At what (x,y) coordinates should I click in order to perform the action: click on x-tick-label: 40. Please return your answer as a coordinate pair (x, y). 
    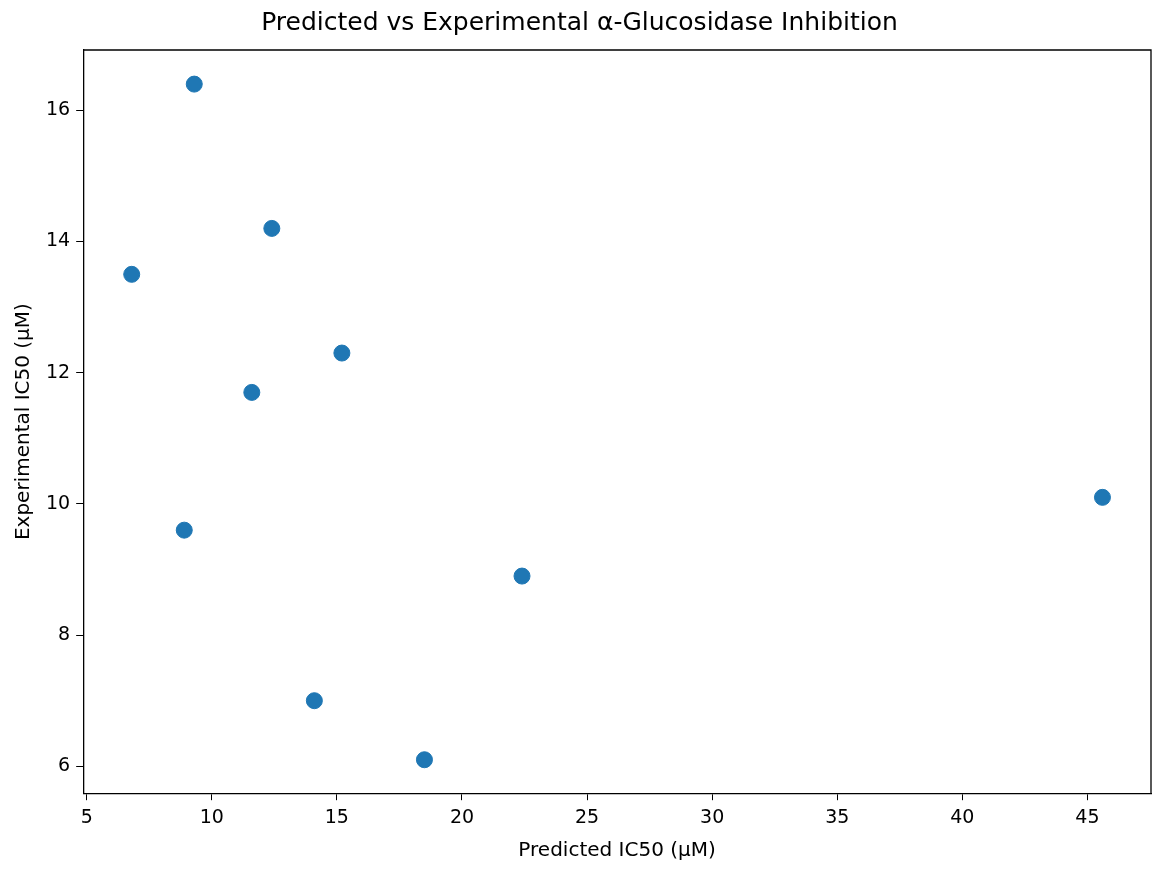
    Looking at the image, I should click on (962, 815).